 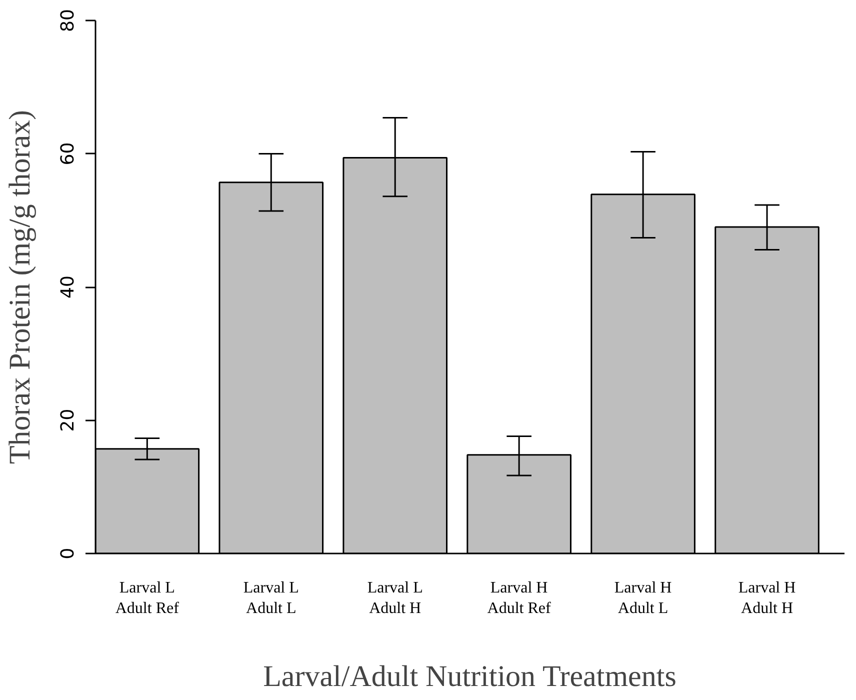 I want to click on y-tick-label: 60, so click(x=68, y=154).